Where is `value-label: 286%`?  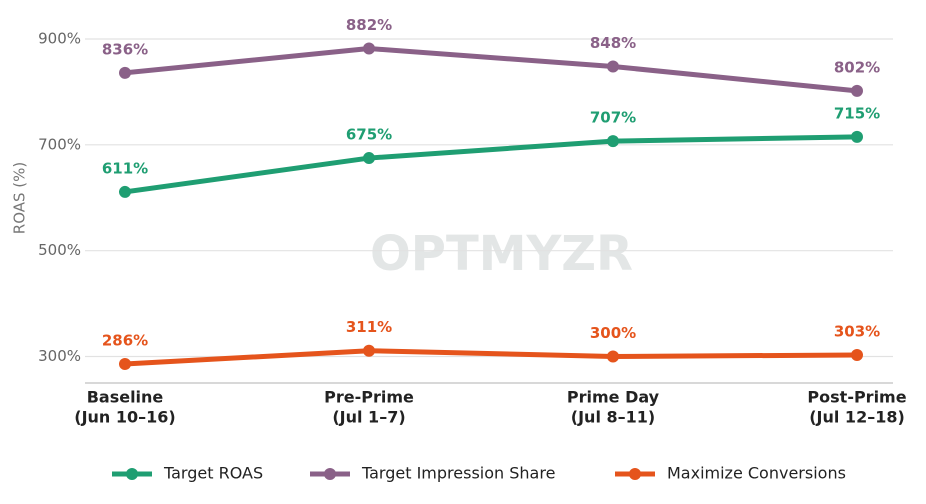
value-label: 286% is located at coordinates (125, 340).